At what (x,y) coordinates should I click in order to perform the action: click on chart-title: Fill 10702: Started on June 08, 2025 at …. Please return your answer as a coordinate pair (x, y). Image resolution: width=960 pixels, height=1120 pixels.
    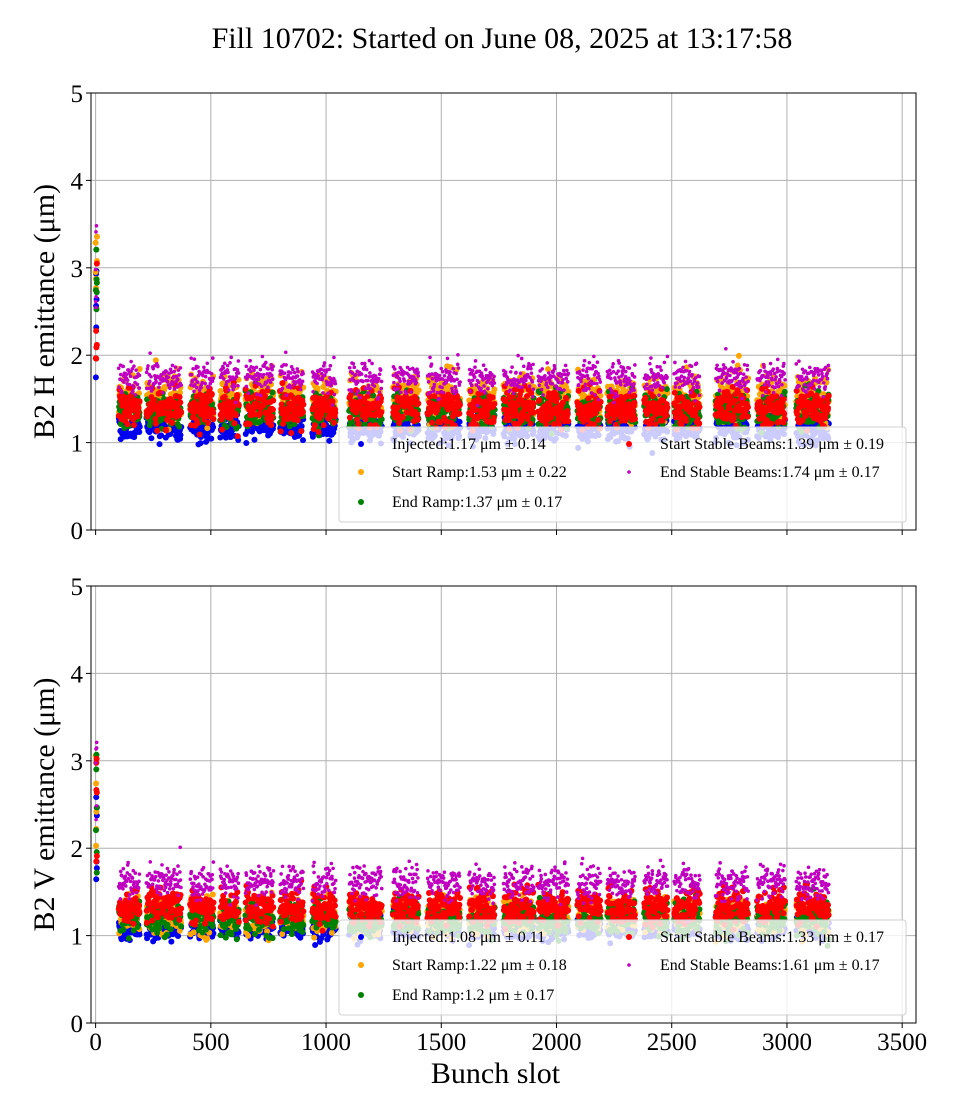
    Looking at the image, I should click on (502, 38).